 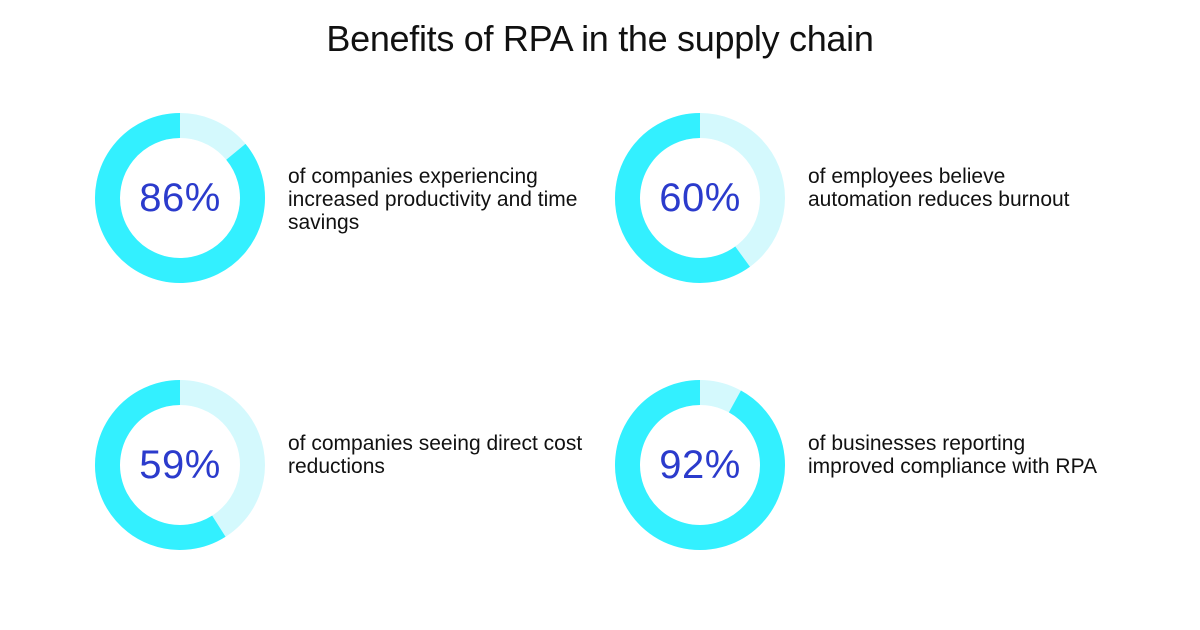 I want to click on donut-chart: 59%, so click(x=180, y=465).